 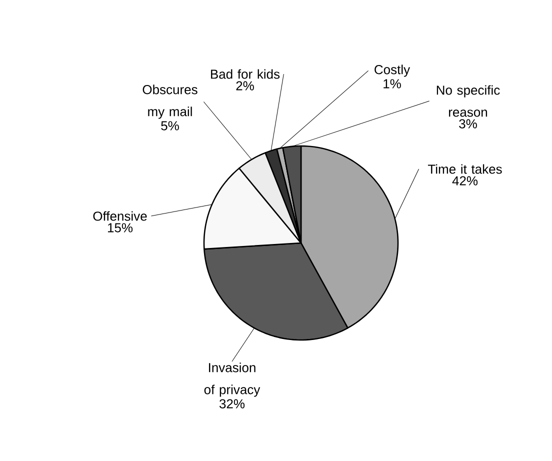 What do you see at coordinates (465, 169) in the screenshot?
I see `slice-label: Time it takes` at bounding box center [465, 169].